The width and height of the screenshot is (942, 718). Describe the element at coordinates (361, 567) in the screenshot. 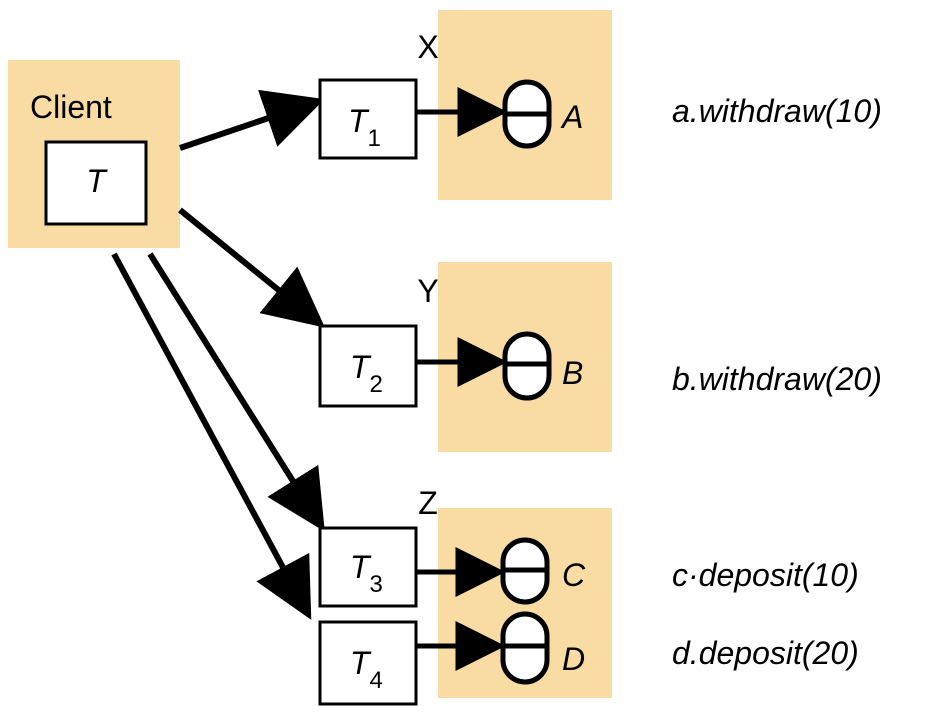

I see `t3-letter: T` at that location.